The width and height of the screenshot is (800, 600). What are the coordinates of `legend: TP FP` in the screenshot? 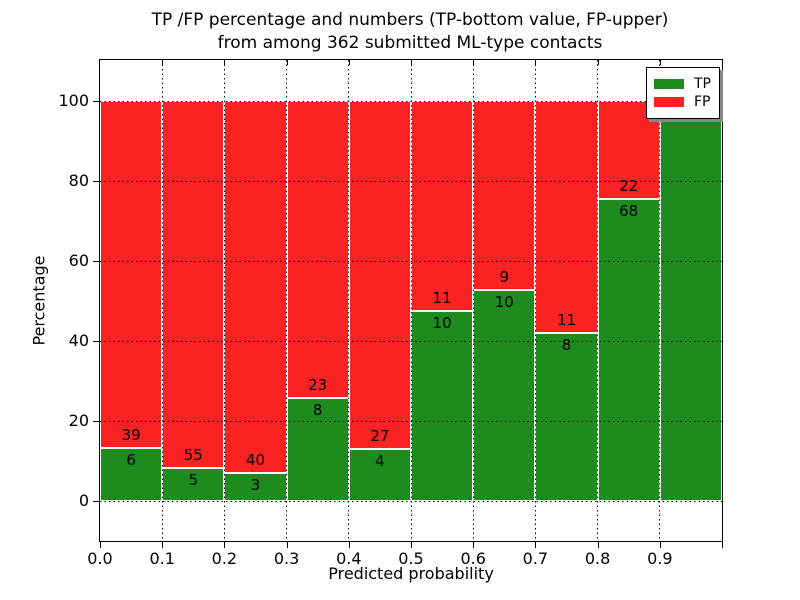 It's located at (683, 93).